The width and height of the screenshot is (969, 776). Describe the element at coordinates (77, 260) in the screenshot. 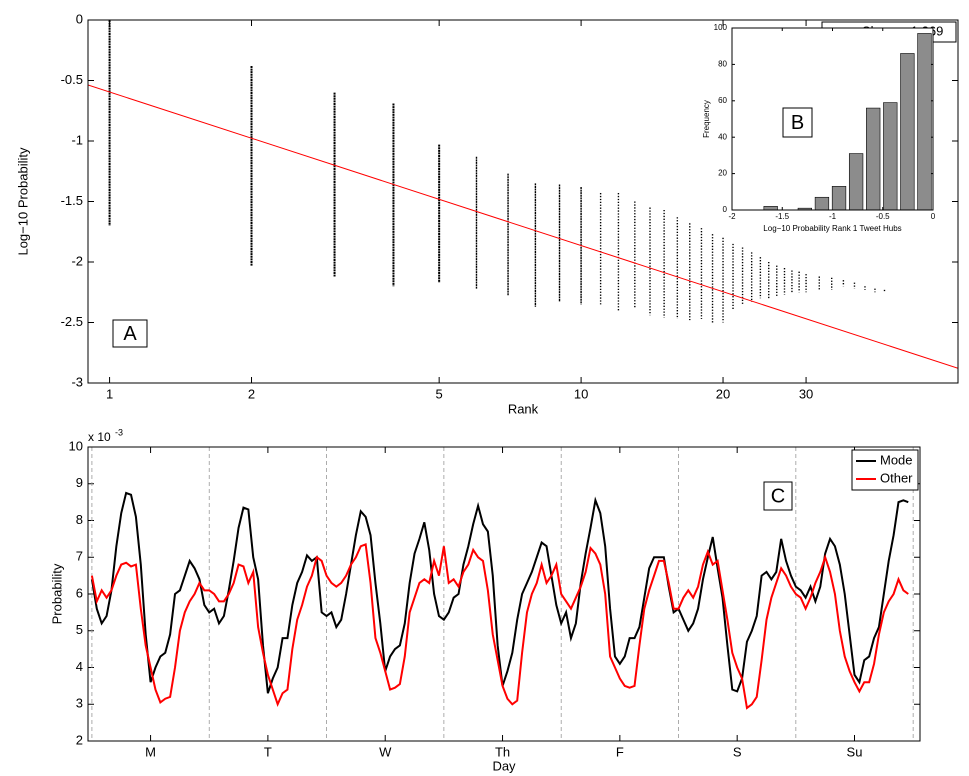

I see `y-tick-label: -2` at that location.